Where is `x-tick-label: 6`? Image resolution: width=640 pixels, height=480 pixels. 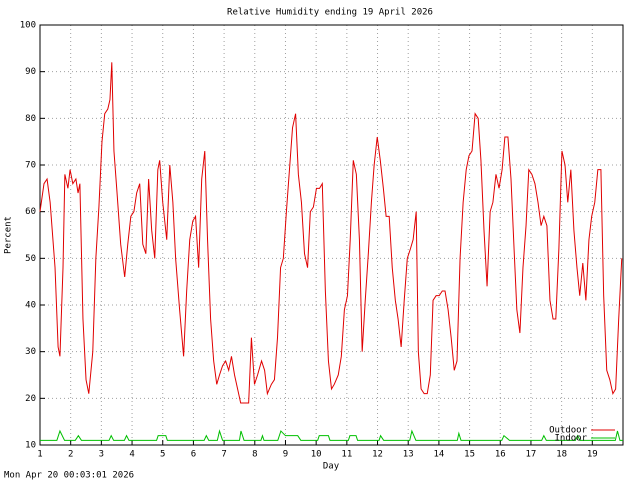 x-tick-label: 6 is located at coordinates (193, 455).